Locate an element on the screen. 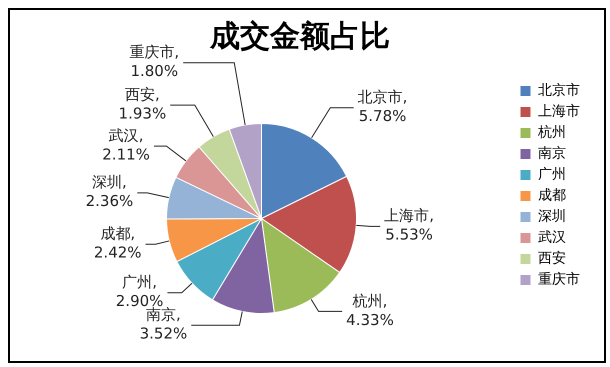 The width and height of the screenshot is (610, 367). data-label: 重庆市, 1.80% is located at coordinates (154, 61).